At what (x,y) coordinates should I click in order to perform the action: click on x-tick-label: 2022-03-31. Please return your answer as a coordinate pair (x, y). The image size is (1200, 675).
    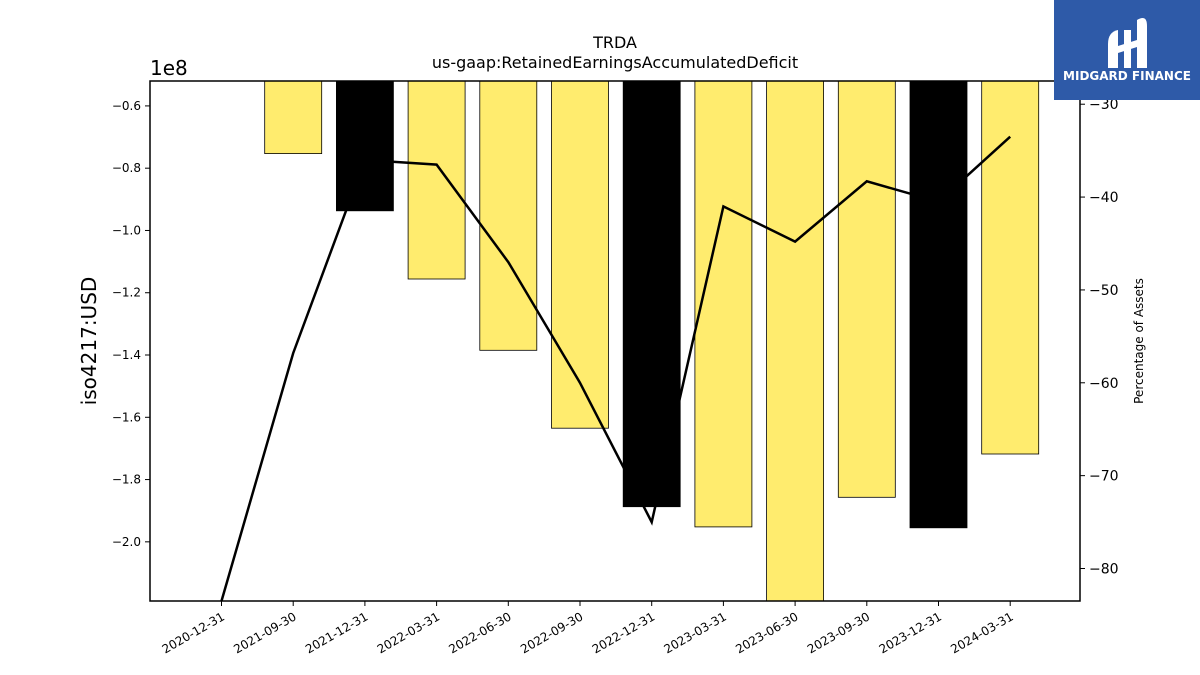
    Looking at the image, I should click on (408, 632).